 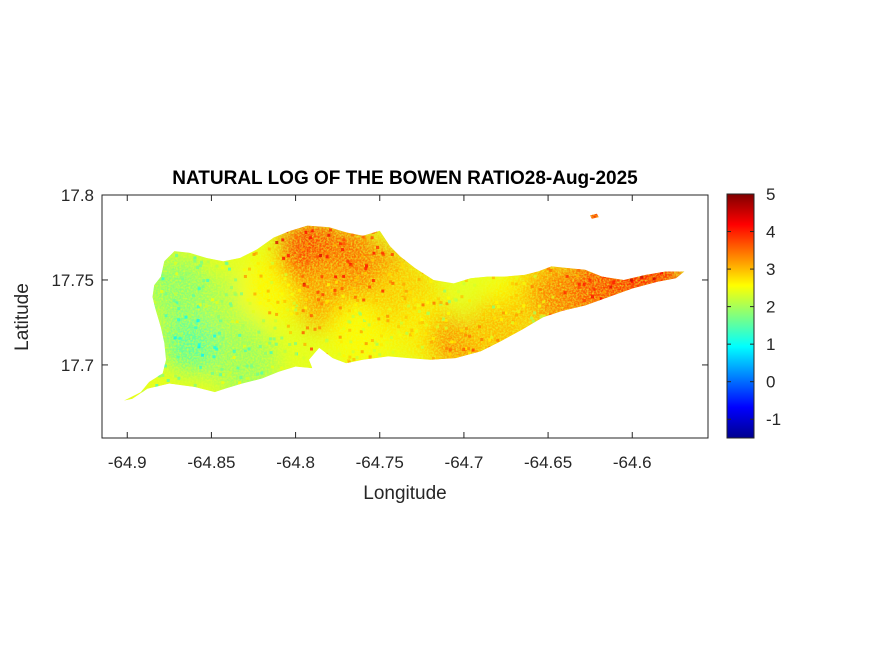 I want to click on colorbar: -1 0 1 2 3 4 5, so click(x=753, y=312).